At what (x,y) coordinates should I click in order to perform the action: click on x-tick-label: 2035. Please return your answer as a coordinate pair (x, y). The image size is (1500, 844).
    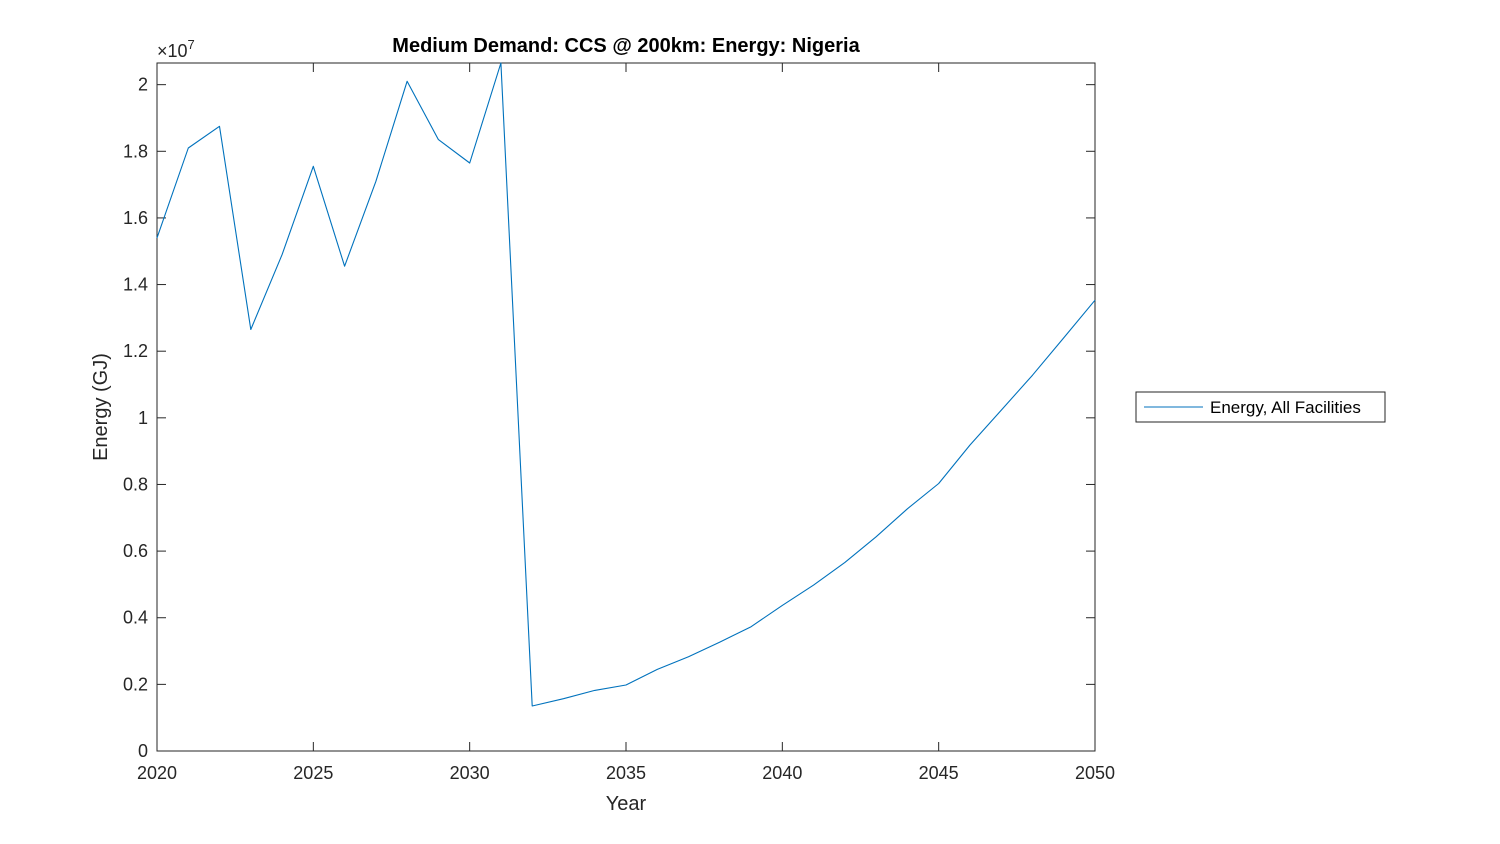
    Looking at the image, I should click on (626, 773).